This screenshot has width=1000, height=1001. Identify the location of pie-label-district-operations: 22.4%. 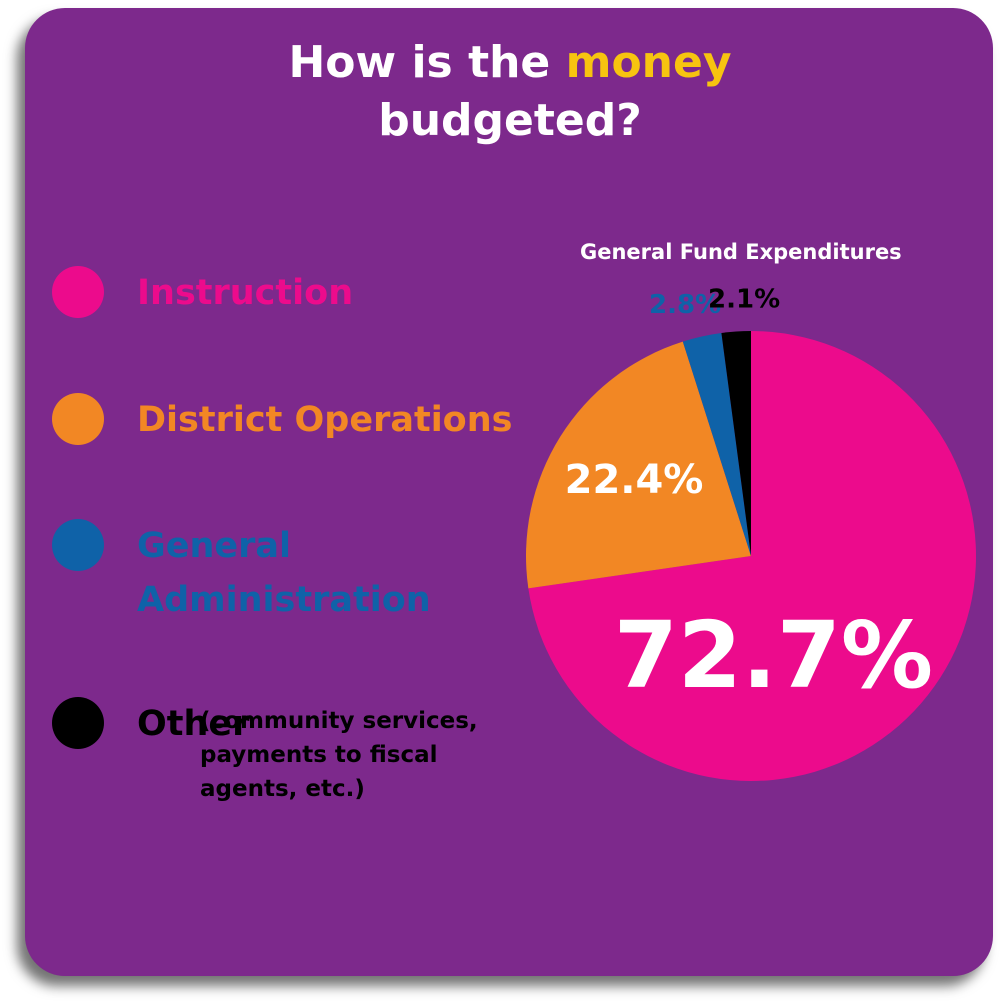
(634, 480).